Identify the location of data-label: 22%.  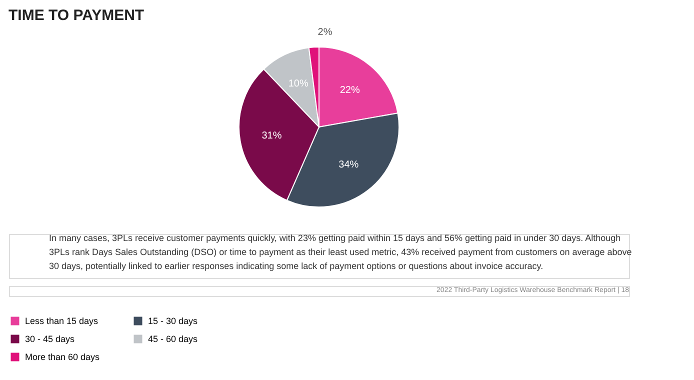
(350, 90).